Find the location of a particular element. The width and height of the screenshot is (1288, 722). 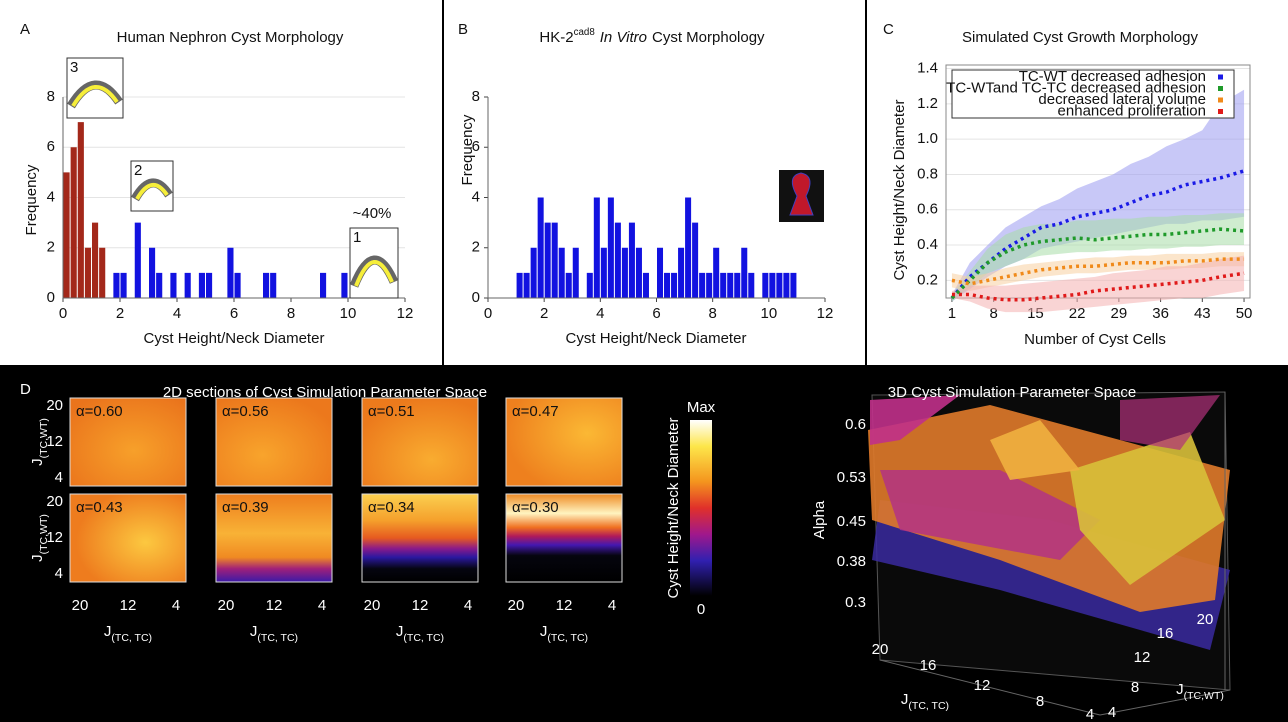

chart-title-part: cad8 is located at coordinates (584, 32).